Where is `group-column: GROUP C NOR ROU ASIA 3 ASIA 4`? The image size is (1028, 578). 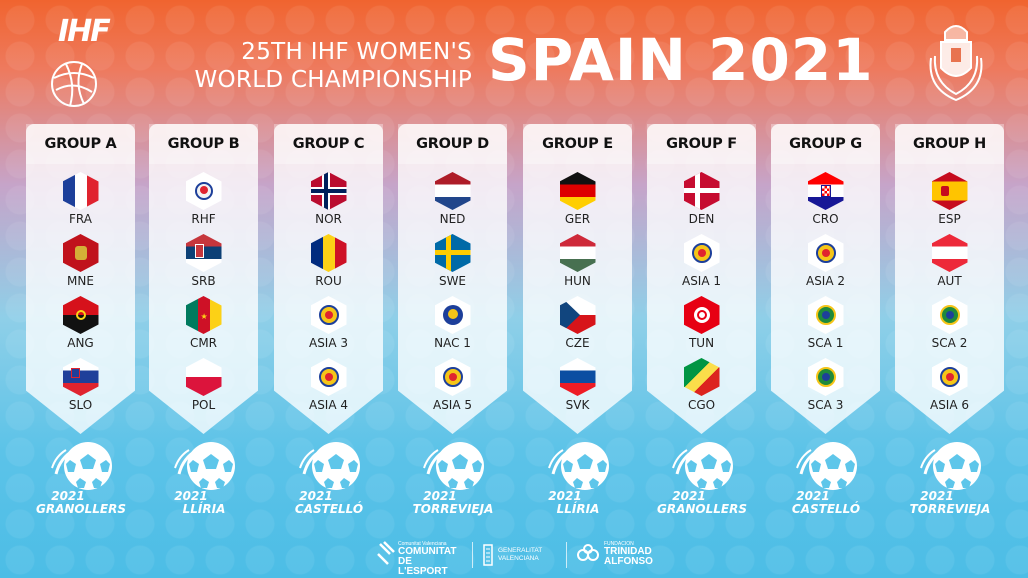 group-column: GROUP C NOR ROU ASIA 3 ASIA 4 is located at coordinates (328, 279).